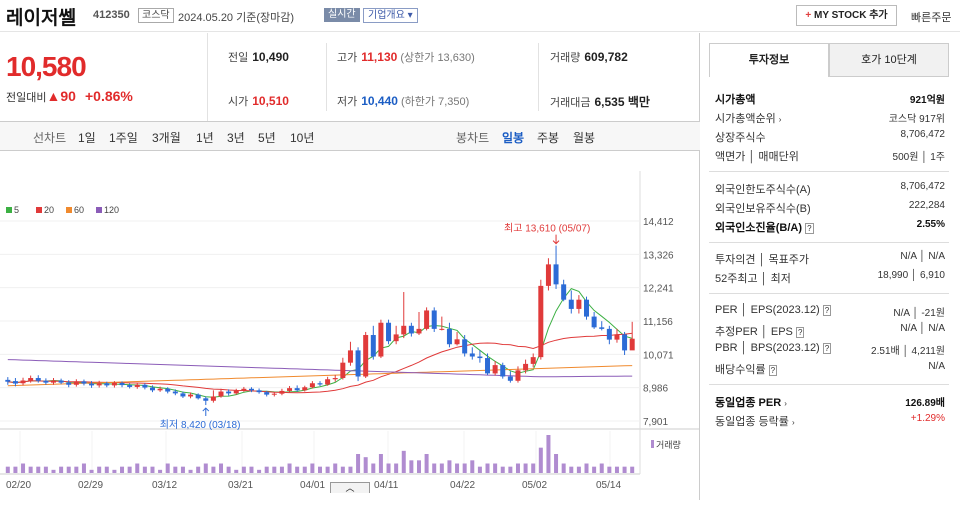  Describe the element at coordinates (90, 485) in the screenshot. I see `x-tick-label: 02/29` at that location.